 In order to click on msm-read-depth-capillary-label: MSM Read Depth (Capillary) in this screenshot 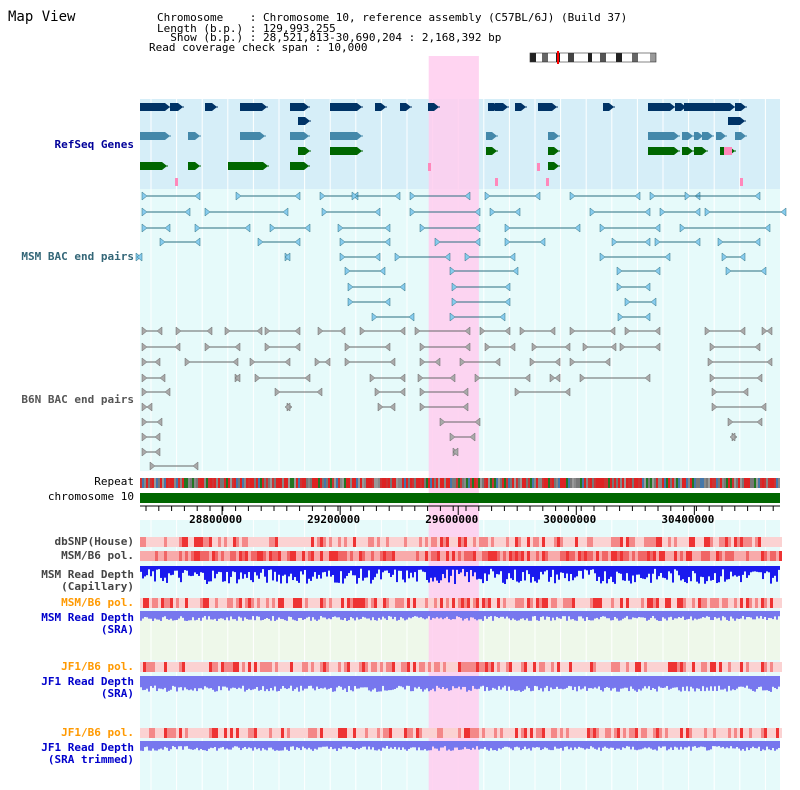, I will do `click(87, 580)`.